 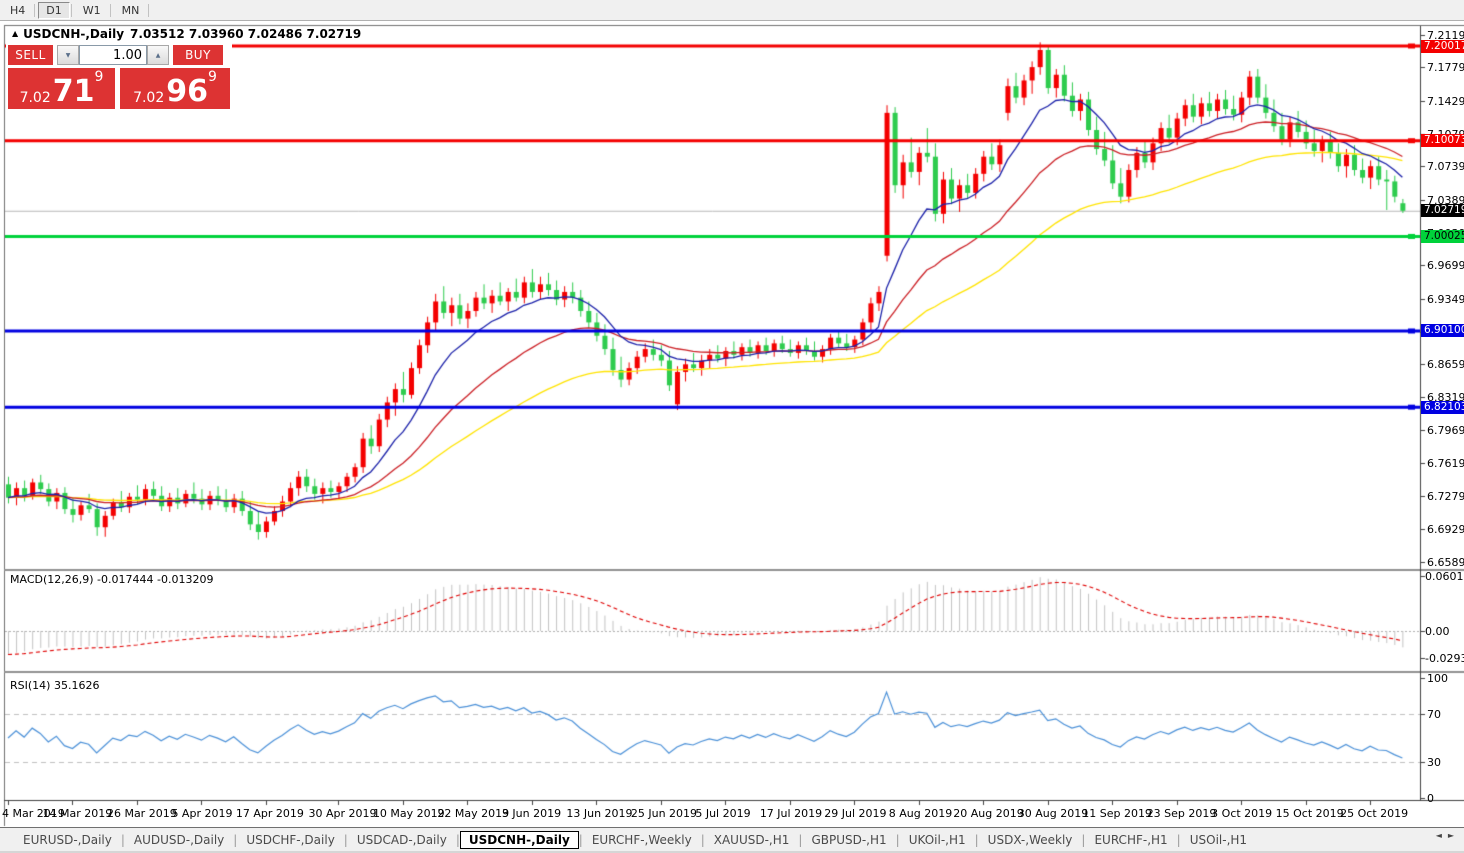 What do you see at coordinates (158, 55) in the screenshot?
I see `volume-increase-button: ▲` at bounding box center [158, 55].